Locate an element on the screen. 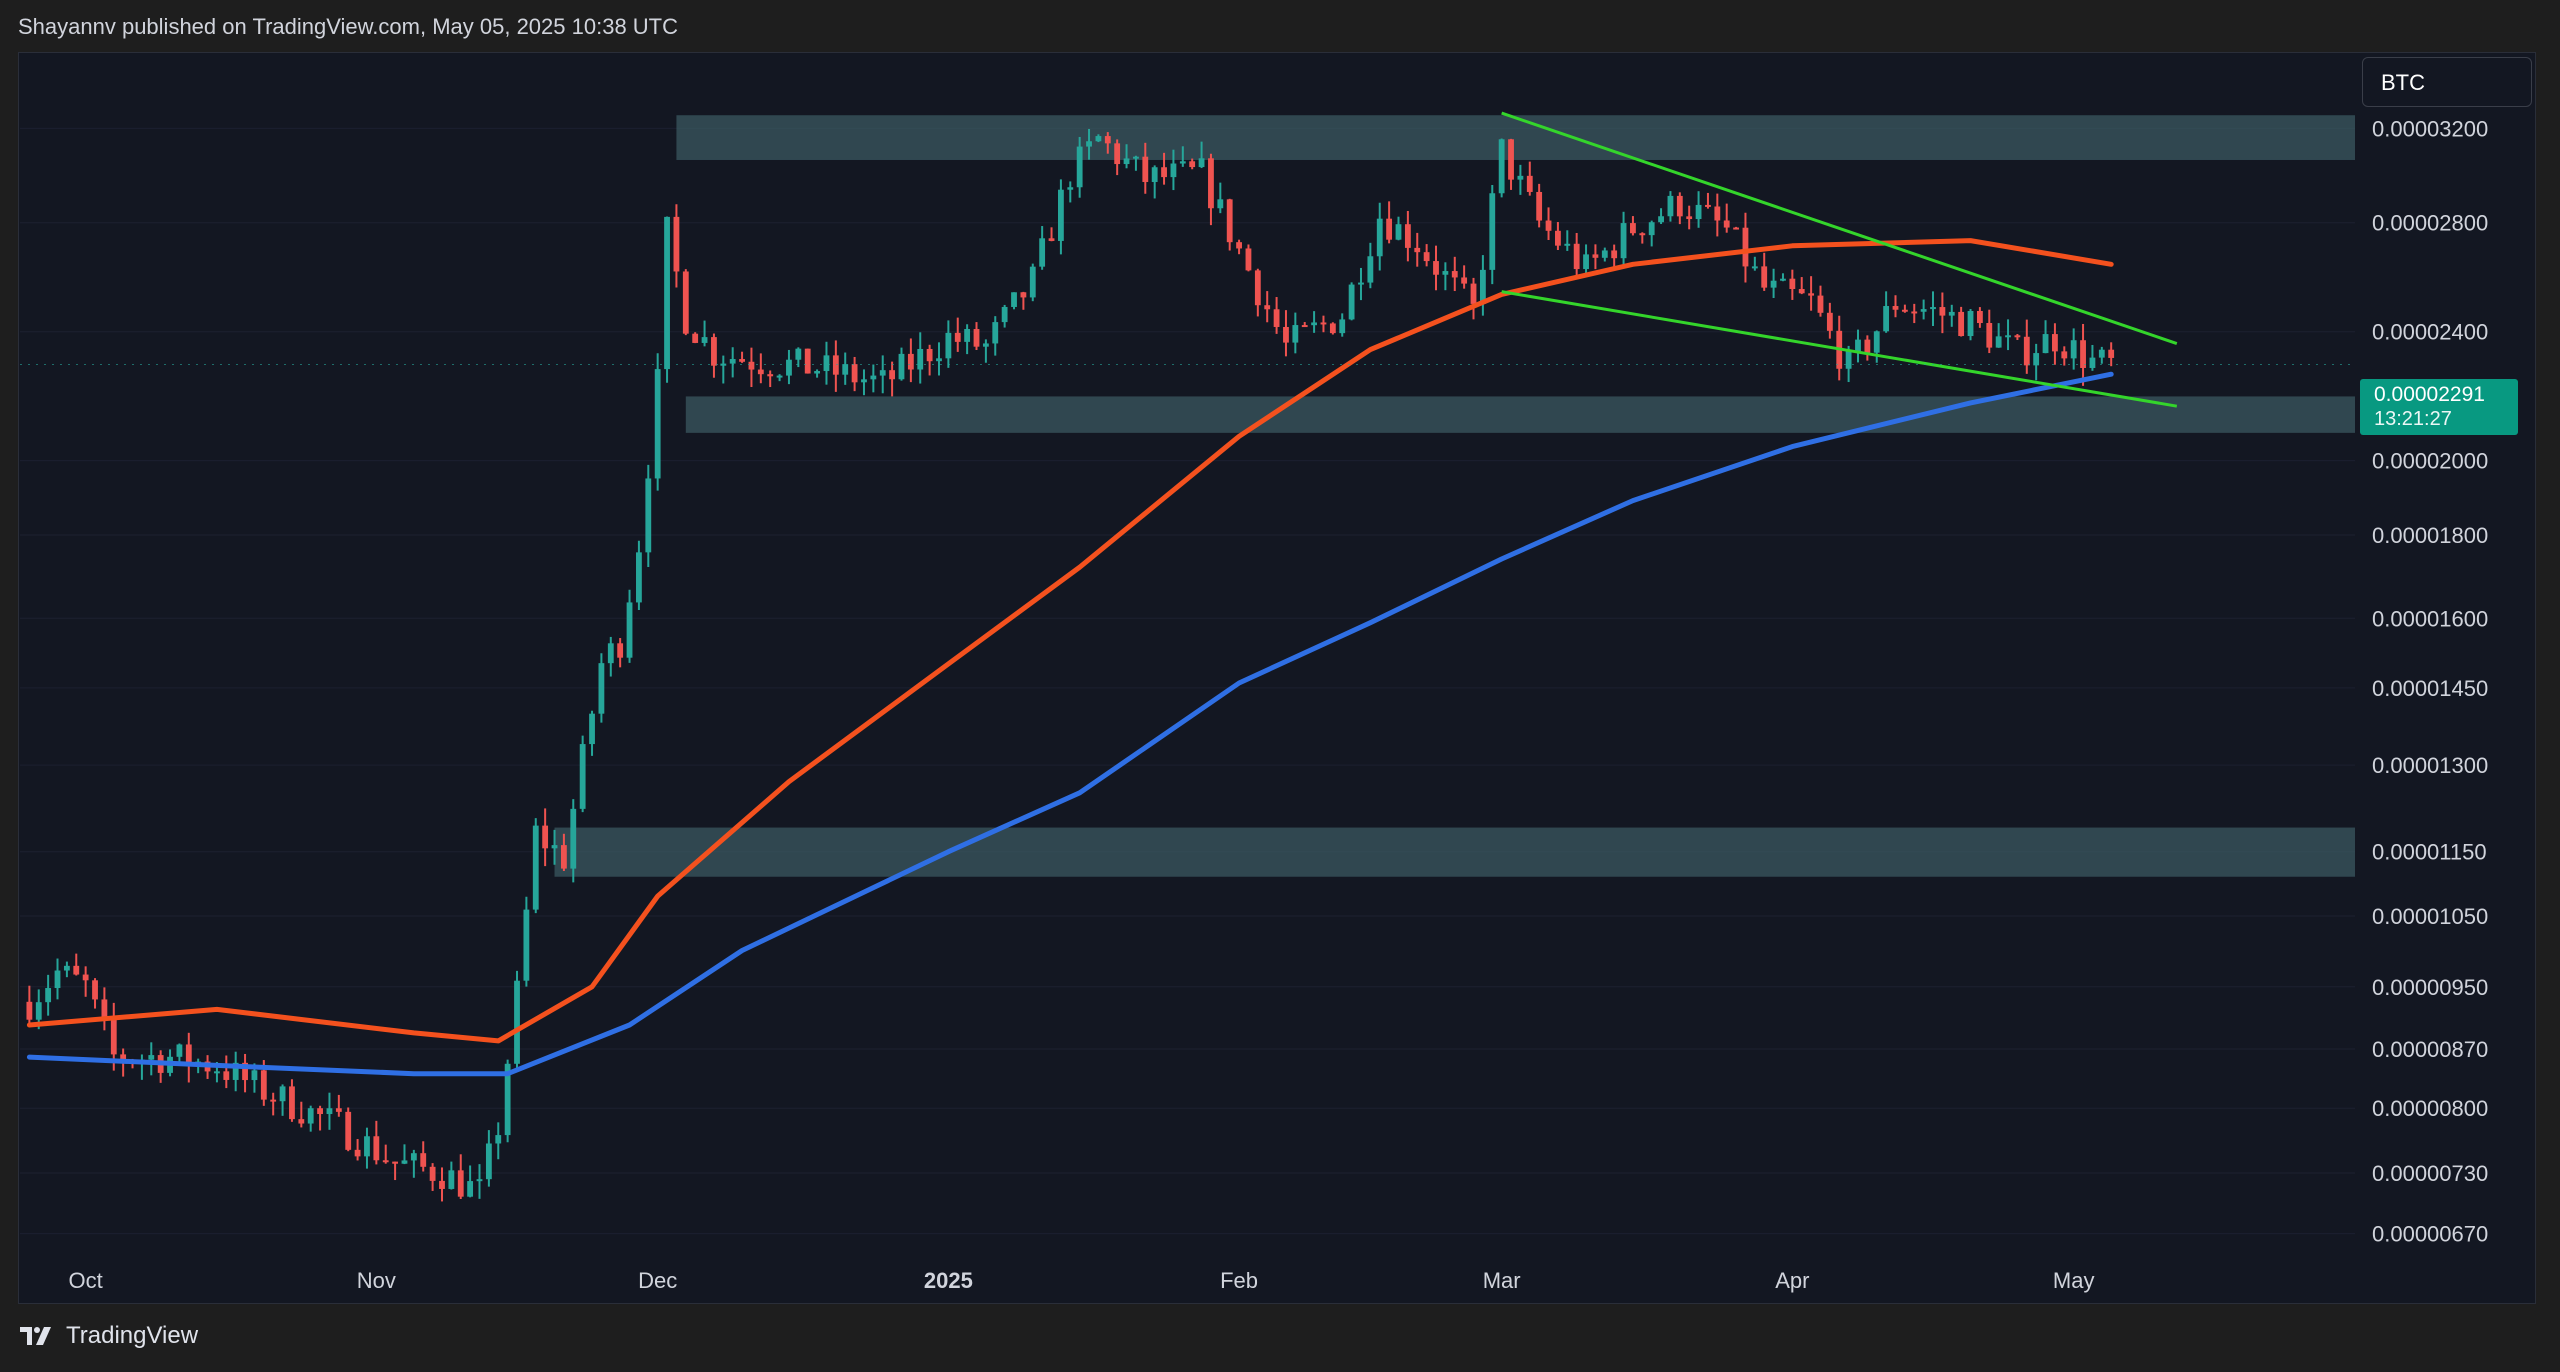 The width and height of the screenshot is (2560, 1372). price-tick-label: 0.00001600 is located at coordinates (2430, 618).